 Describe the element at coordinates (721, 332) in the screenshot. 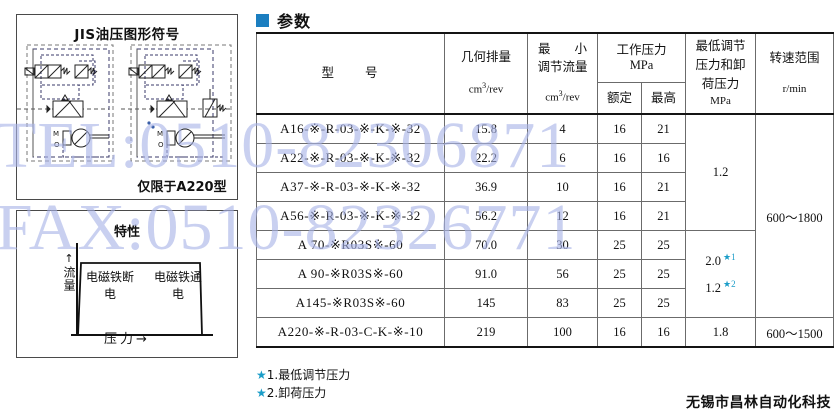

I see `cell-min-adjust-pressure-last: 1.8` at that location.